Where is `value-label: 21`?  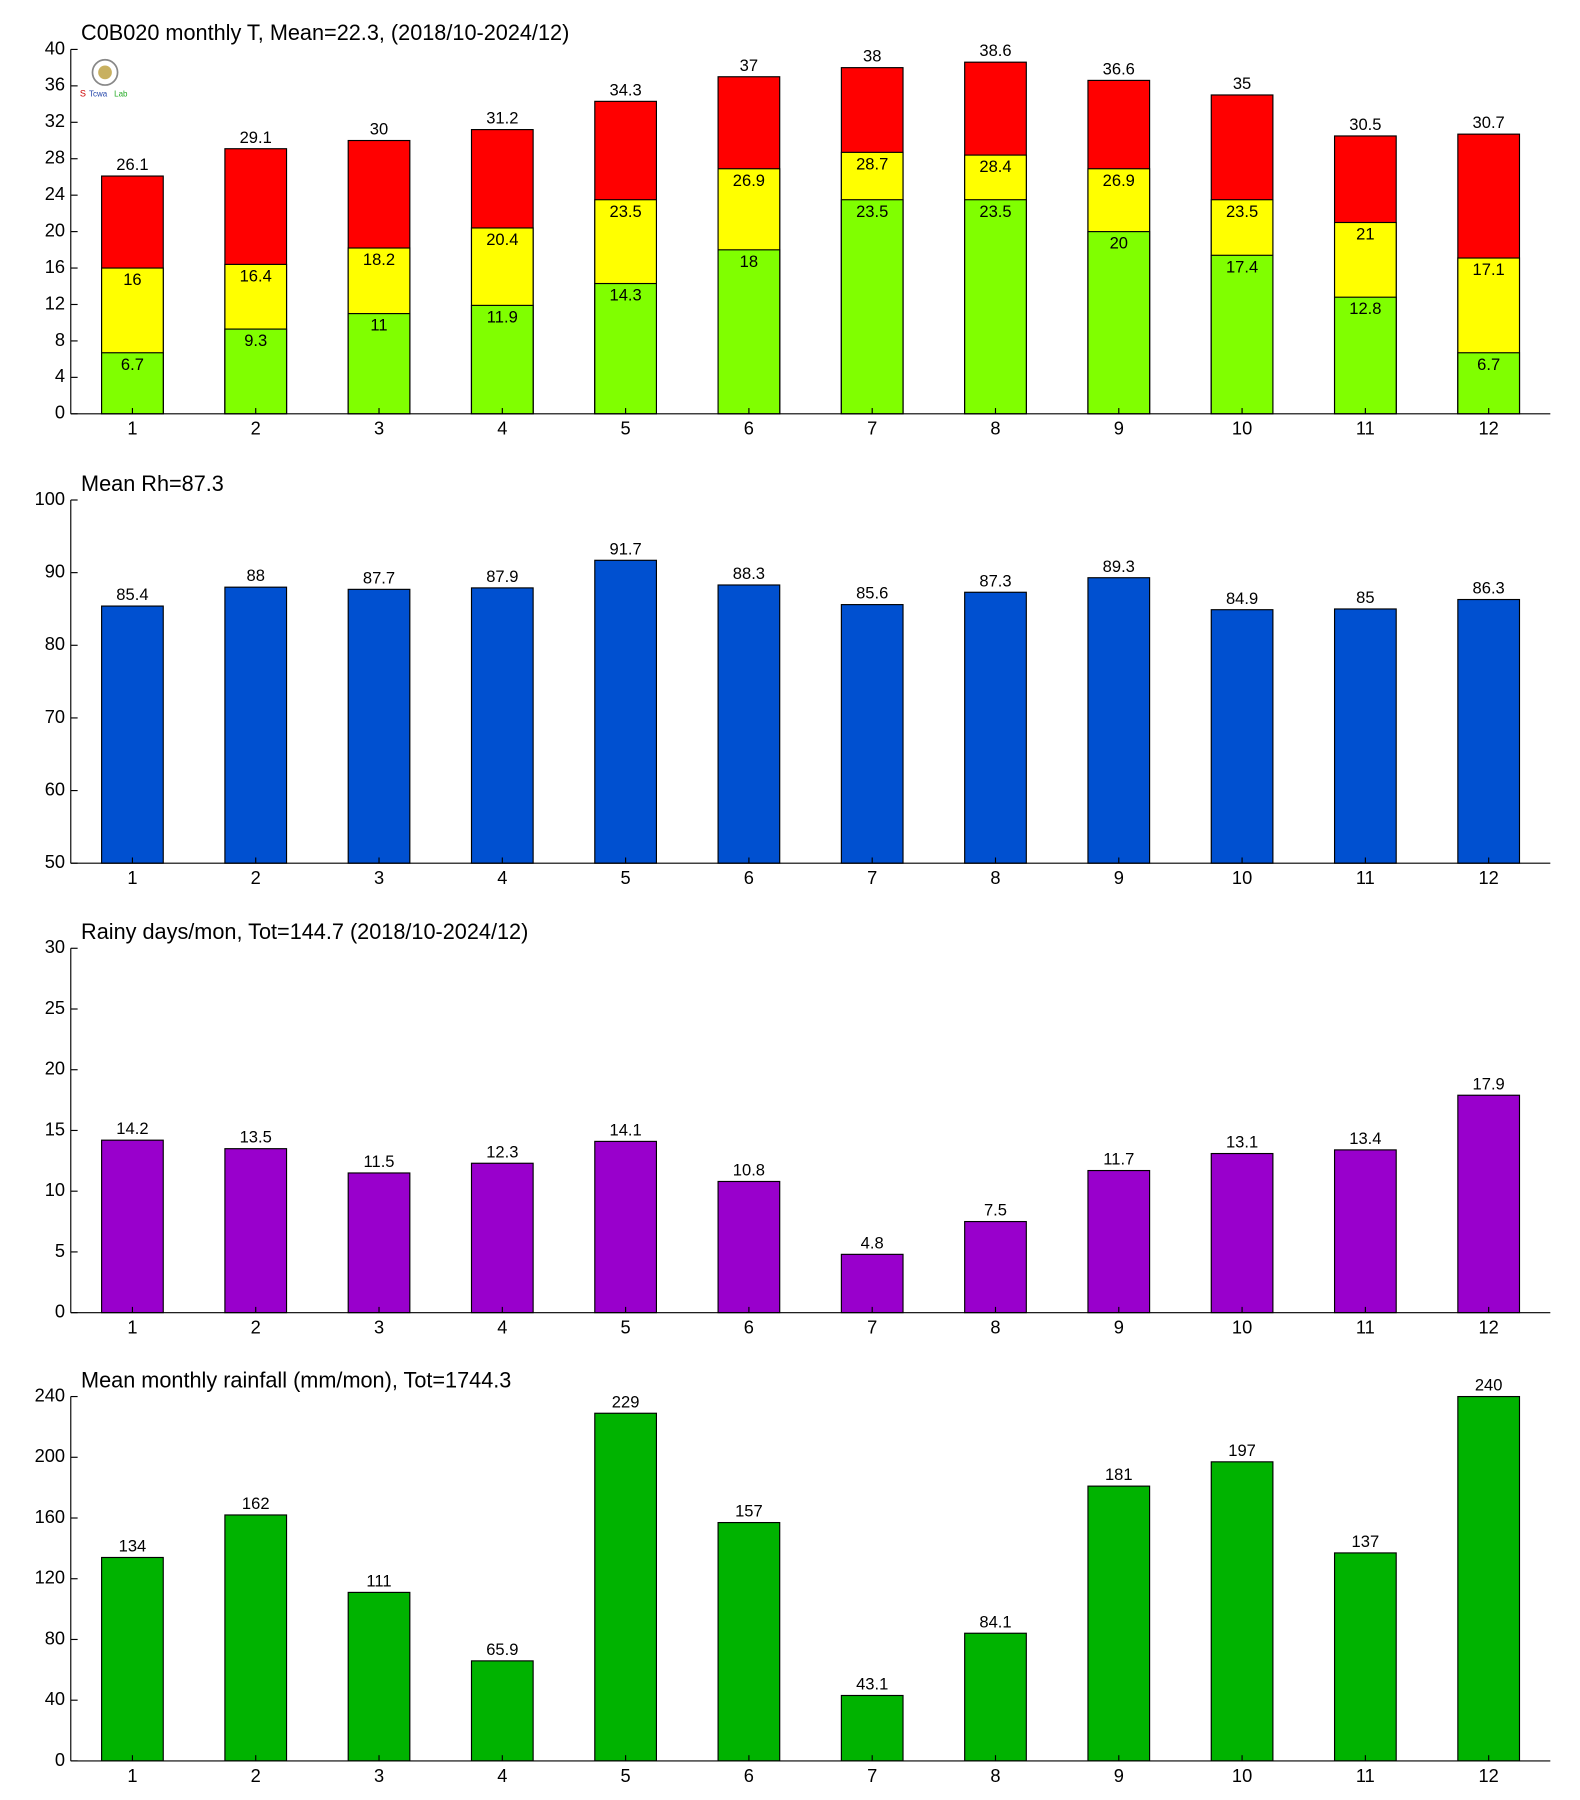 value-label: 21 is located at coordinates (1365, 233).